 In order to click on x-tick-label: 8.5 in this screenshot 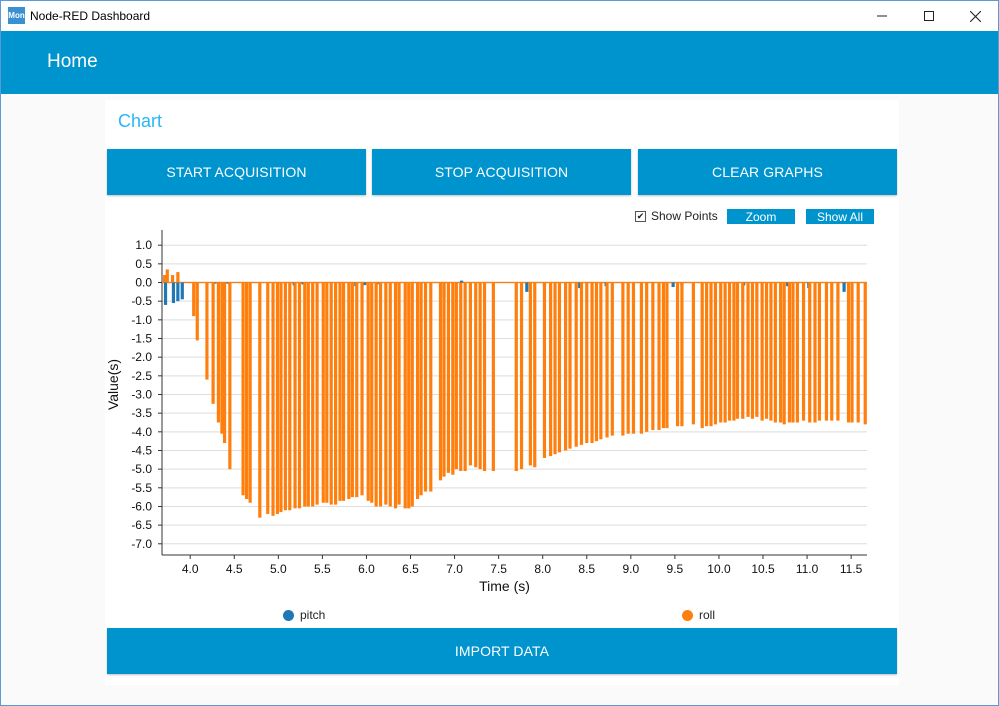, I will do `click(586, 569)`.